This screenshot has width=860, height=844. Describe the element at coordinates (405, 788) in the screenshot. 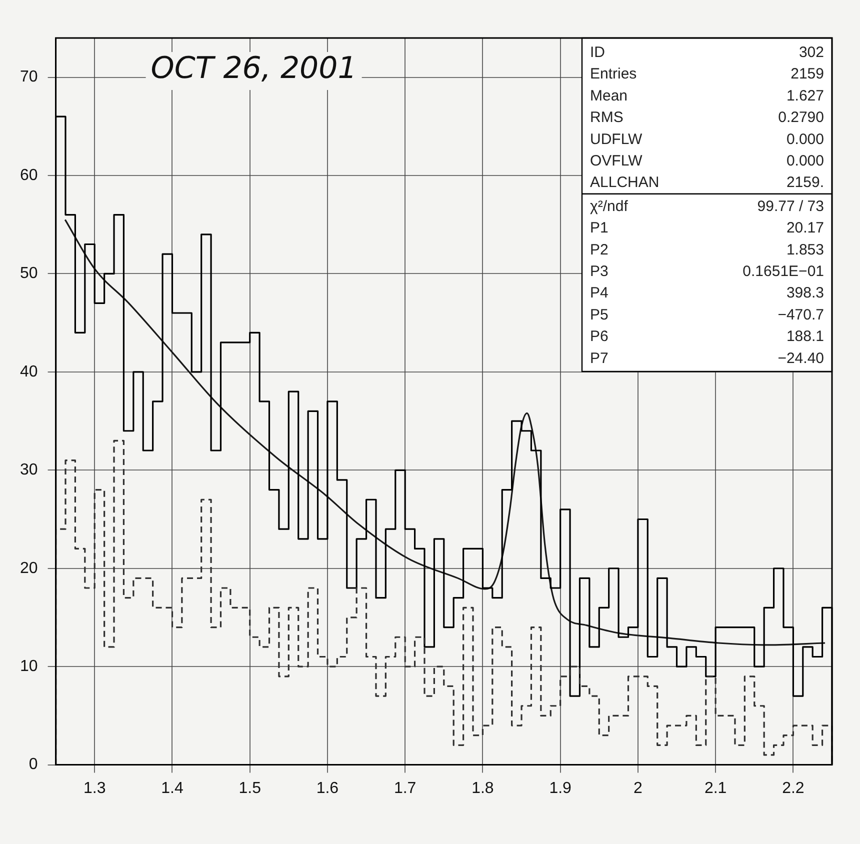

I see `x-tick-label: 1.7` at that location.